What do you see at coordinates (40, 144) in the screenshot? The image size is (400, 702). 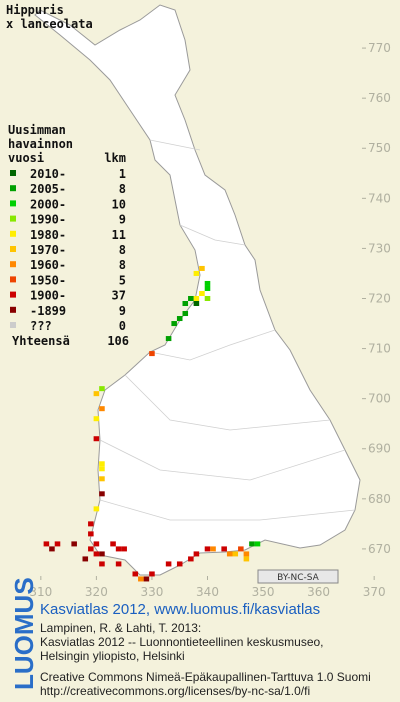 I see `legend-heading: havainnon` at bounding box center [40, 144].